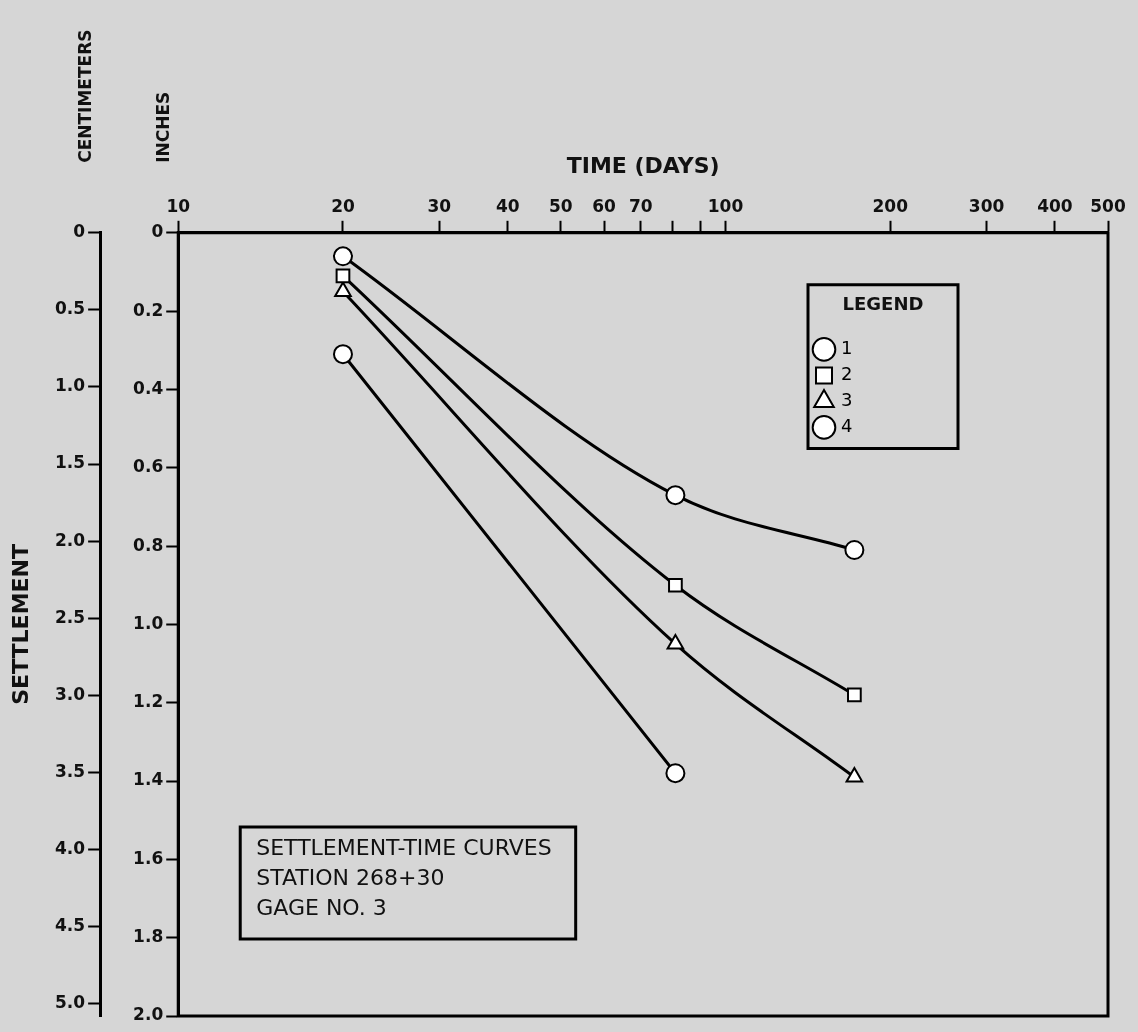 This screenshot has height=1032, width=1138. I want to click on y2-tick-label: 4.0, so click(70, 847).